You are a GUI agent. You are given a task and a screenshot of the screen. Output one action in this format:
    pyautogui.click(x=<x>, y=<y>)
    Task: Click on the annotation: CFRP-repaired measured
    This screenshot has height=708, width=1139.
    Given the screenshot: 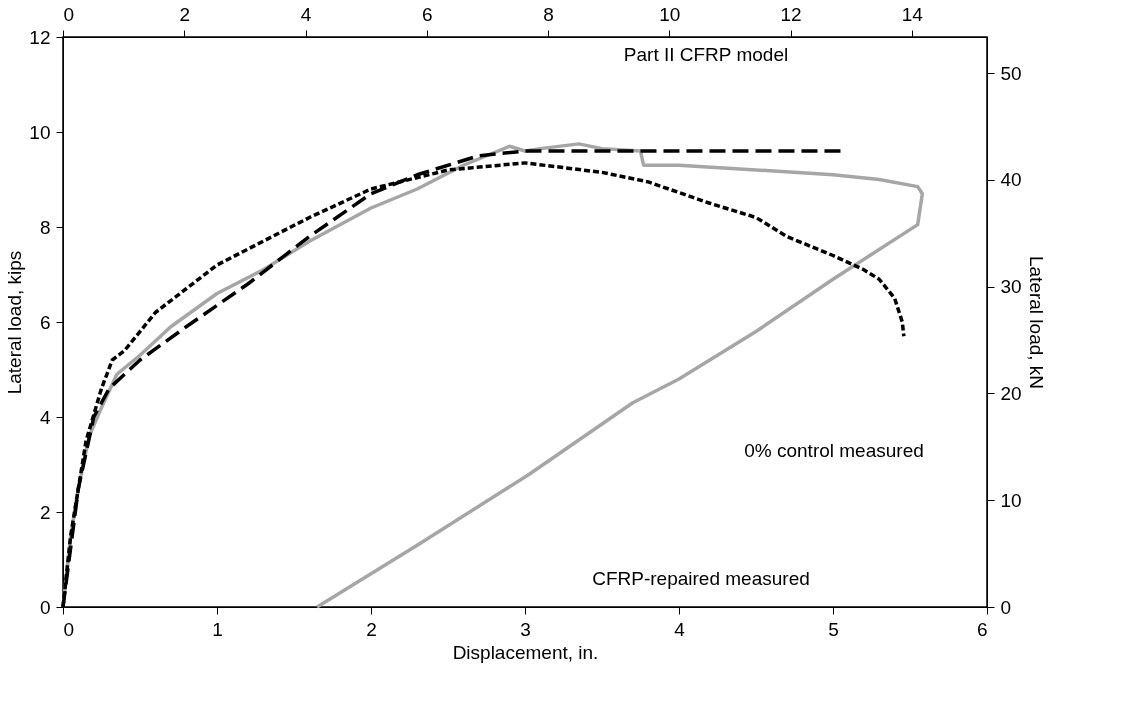 What is the action you would take?
    pyautogui.click(x=701, y=578)
    